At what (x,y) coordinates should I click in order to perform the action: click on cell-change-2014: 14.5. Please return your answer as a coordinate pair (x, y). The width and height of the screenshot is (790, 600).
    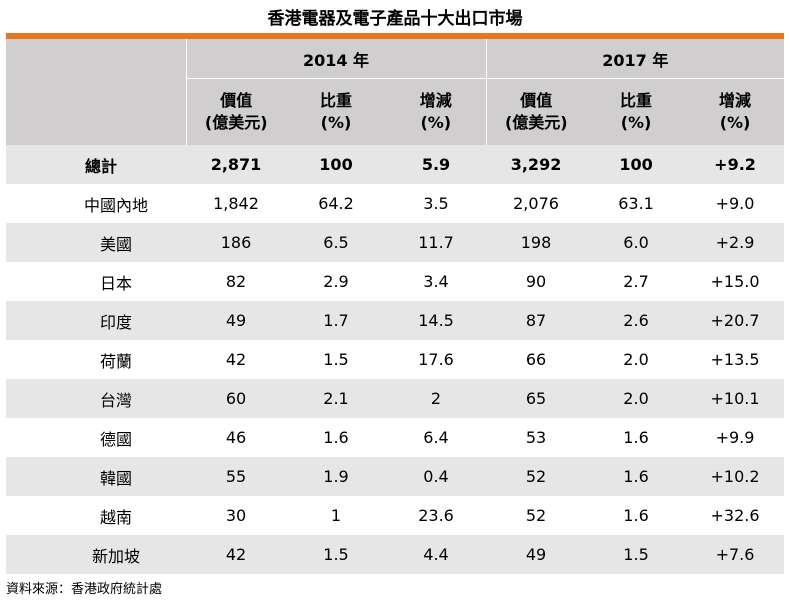
    Looking at the image, I should click on (436, 320).